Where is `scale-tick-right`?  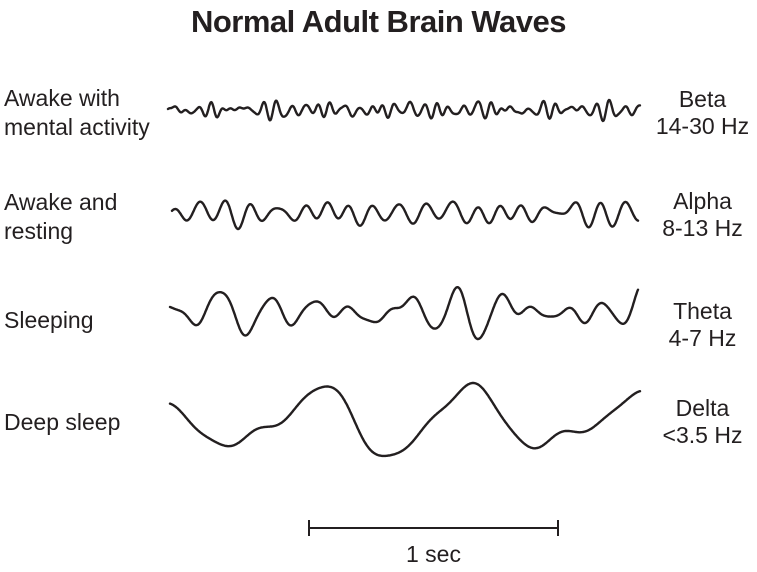
scale-tick-right is located at coordinates (558, 528).